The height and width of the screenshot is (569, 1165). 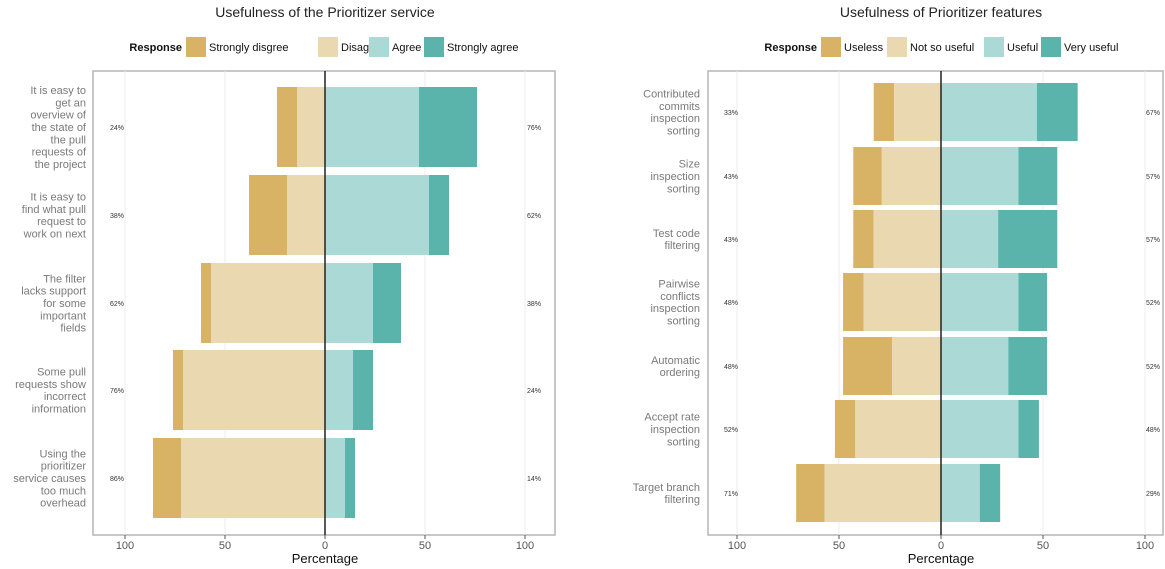 I want to click on x-tick-label: 0, so click(x=325, y=546).